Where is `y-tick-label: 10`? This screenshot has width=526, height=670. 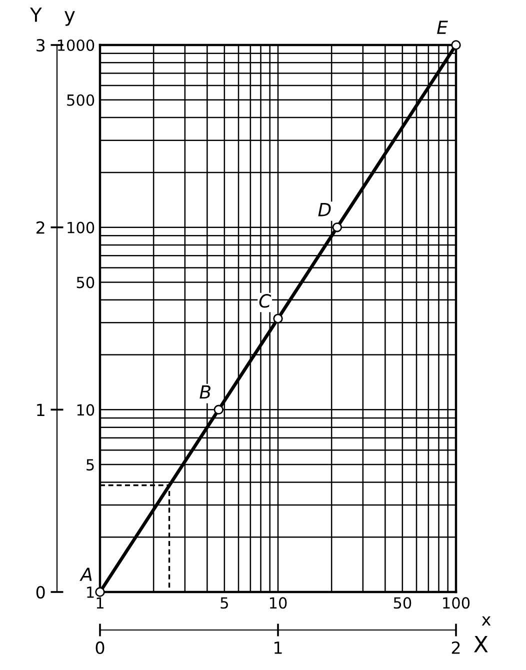
y-tick-label: 10 is located at coordinates (85, 410).